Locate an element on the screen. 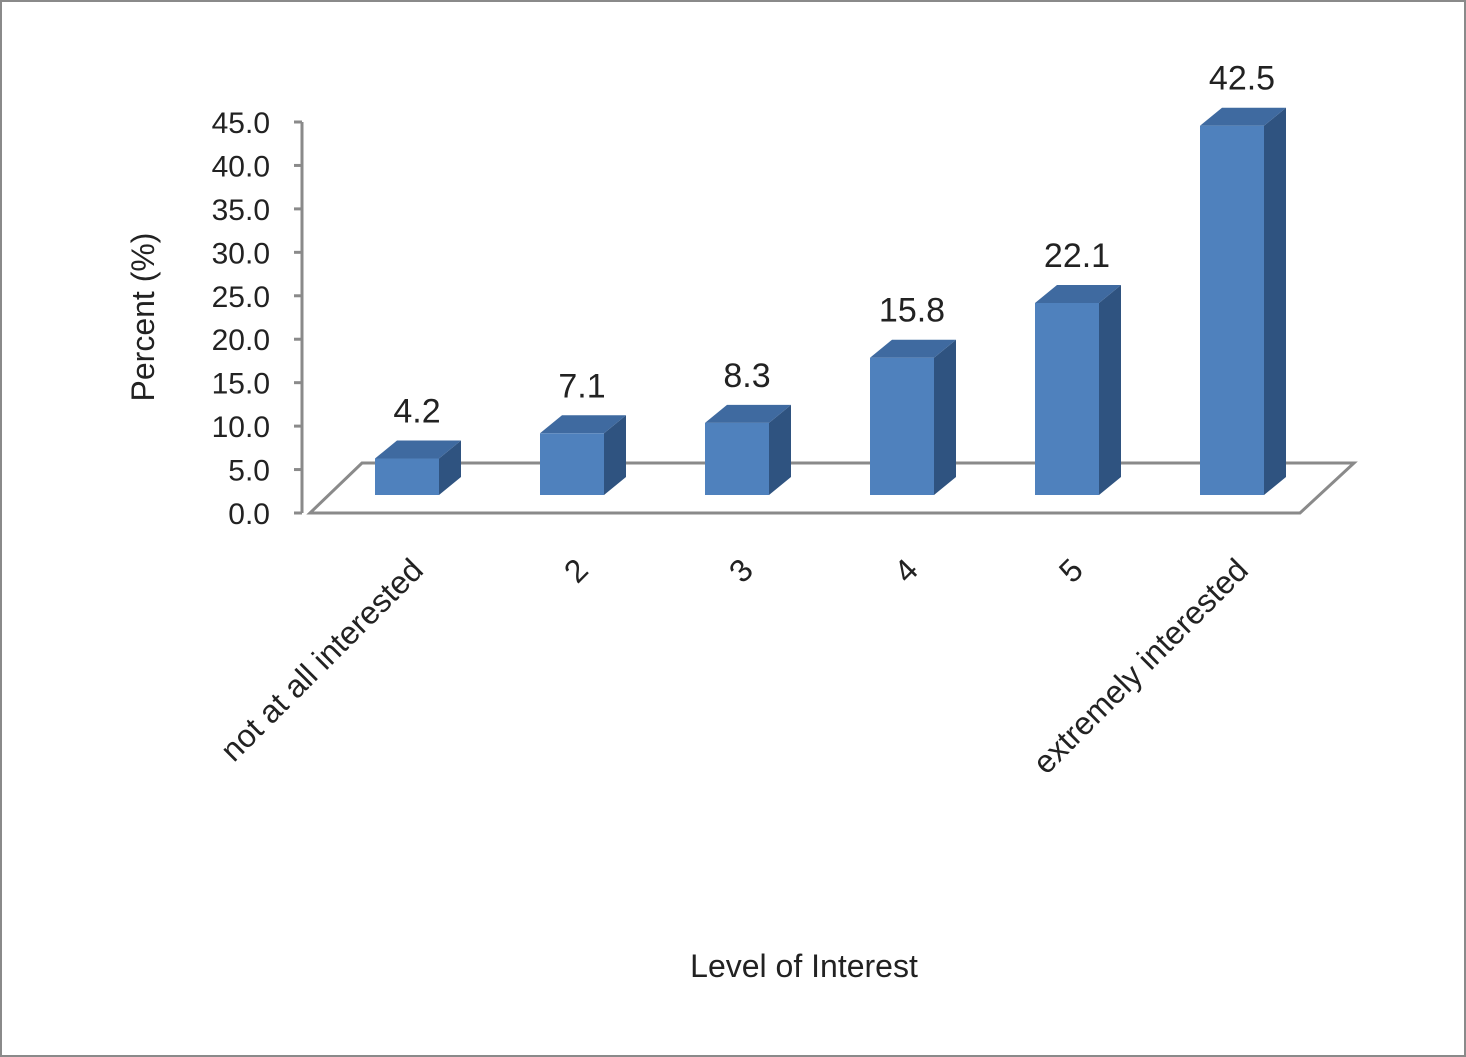 The image size is (1466, 1057). category-label: not at all interested is located at coordinates (321, 659).